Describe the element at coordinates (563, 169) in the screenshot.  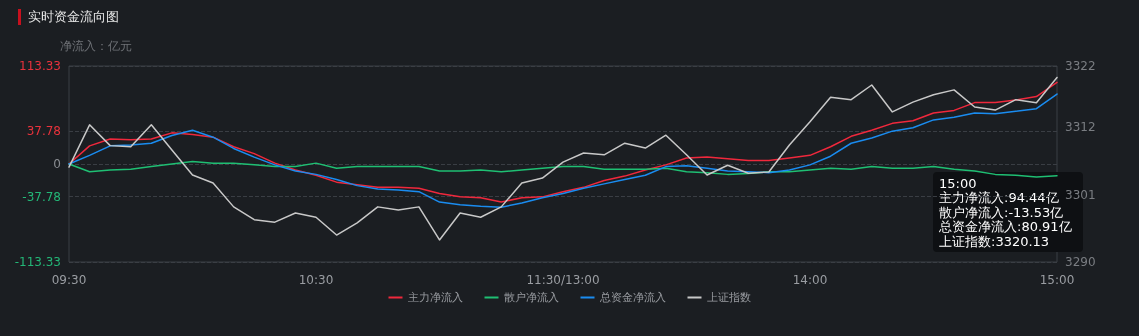
I see `line-series` at that location.